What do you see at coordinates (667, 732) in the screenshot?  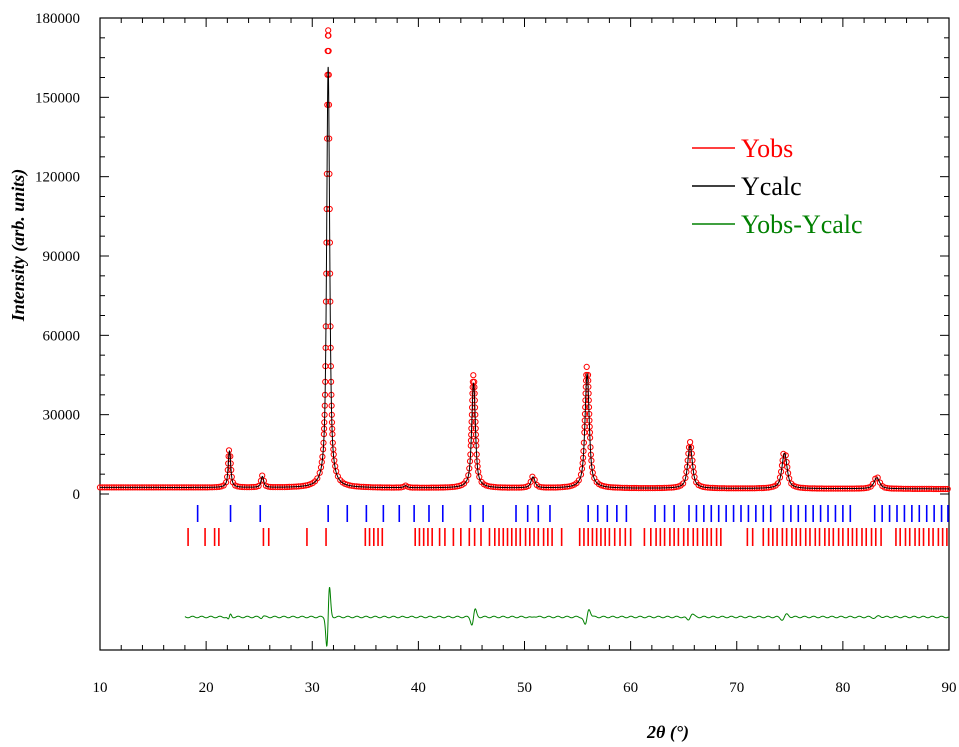 I see `x-axis-title: 2θ (°)` at bounding box center [667, 732].